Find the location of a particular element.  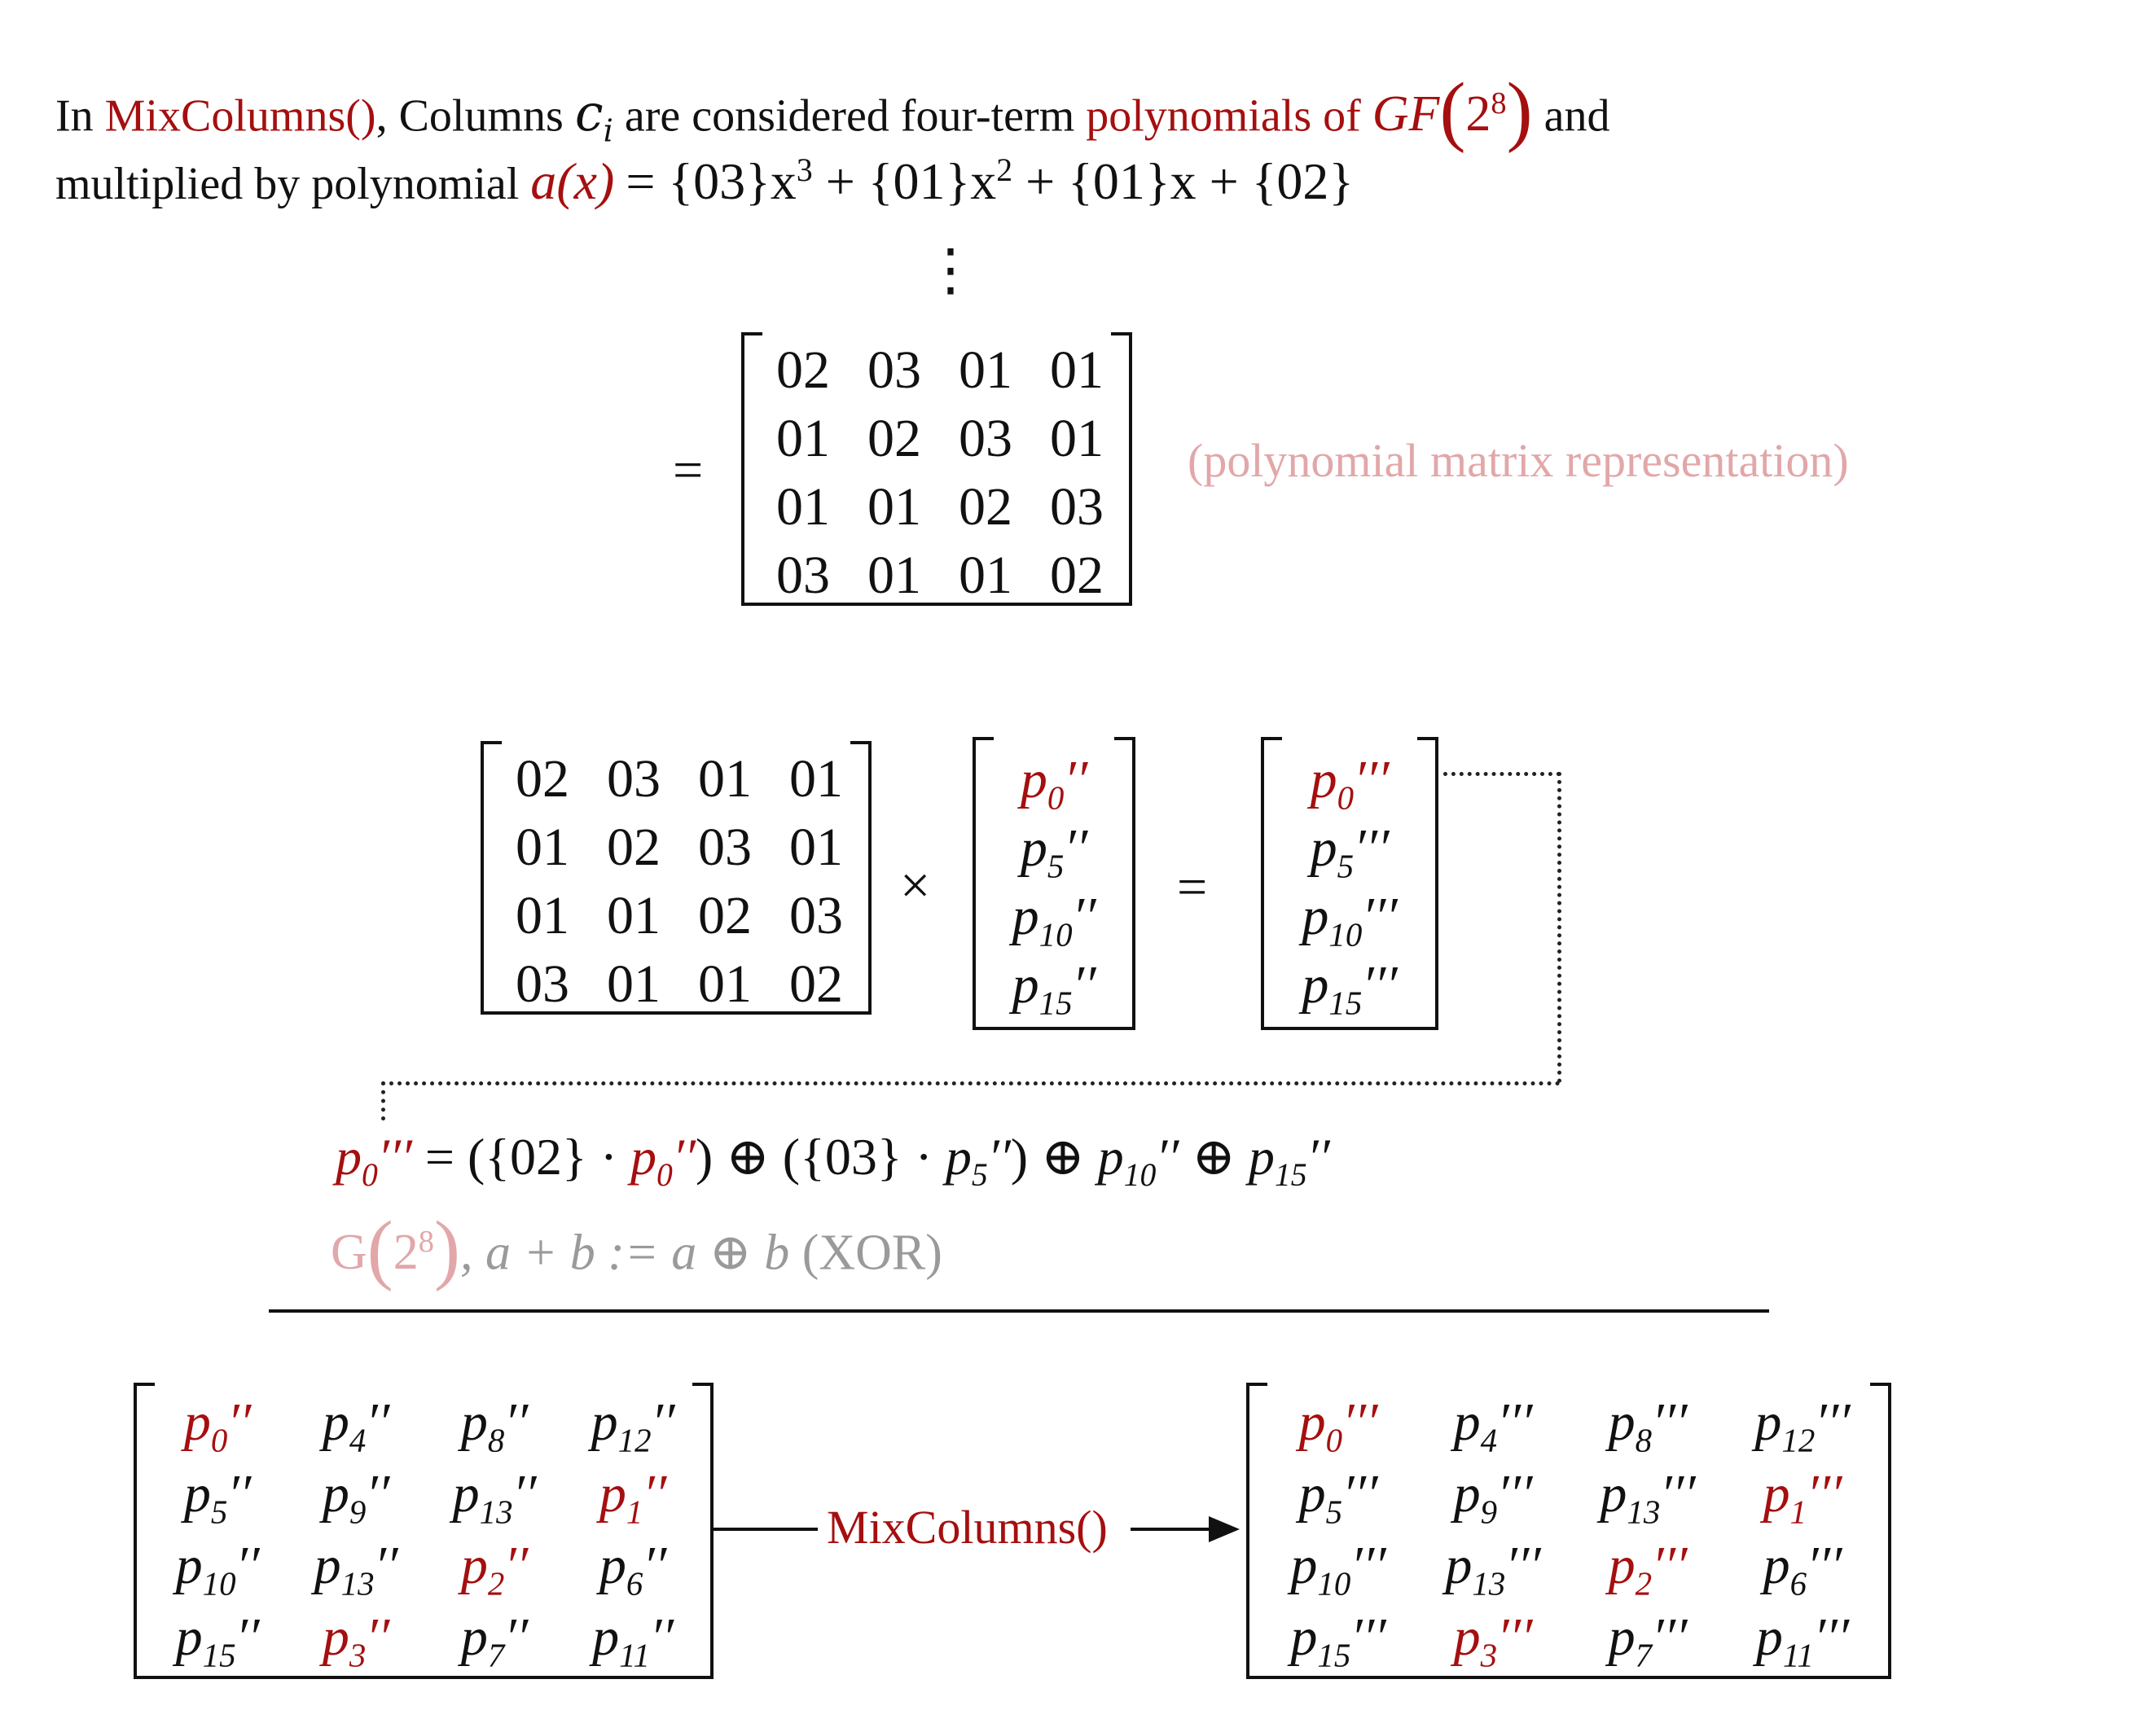

output-vector-term-subscript: 15 is located at coordinates (1345, 1003).